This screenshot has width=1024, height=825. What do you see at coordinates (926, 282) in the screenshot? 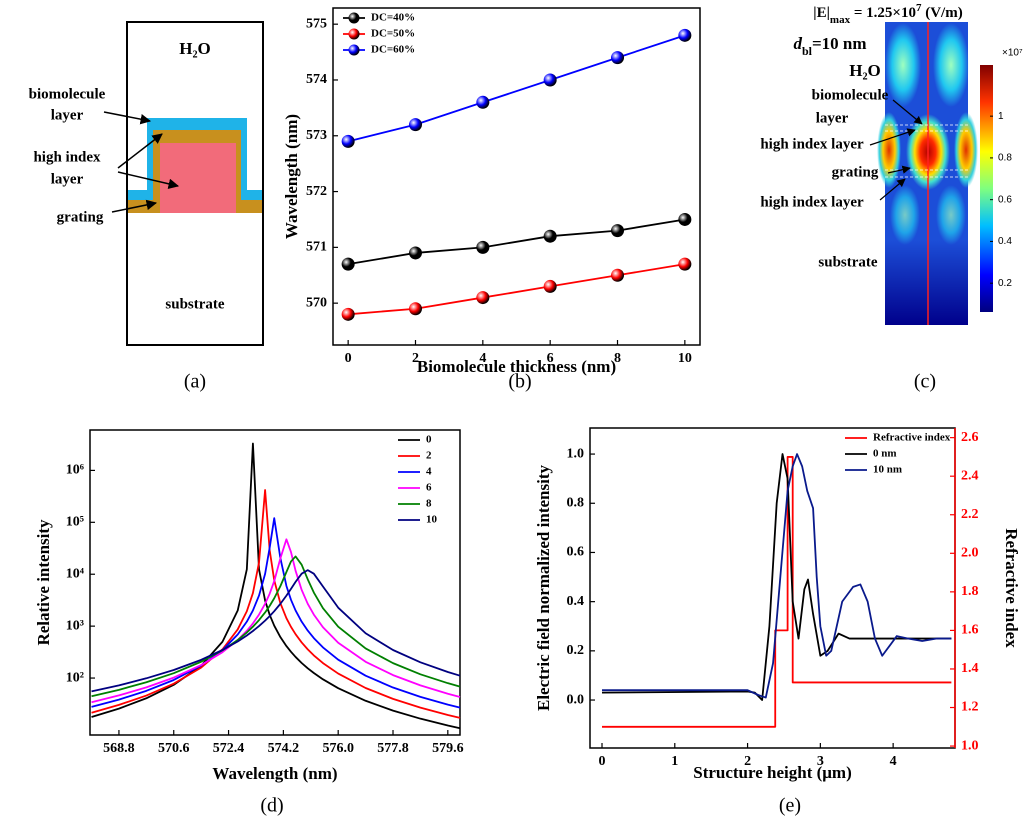
I see `field-fade` at bounding box center [926, 282].